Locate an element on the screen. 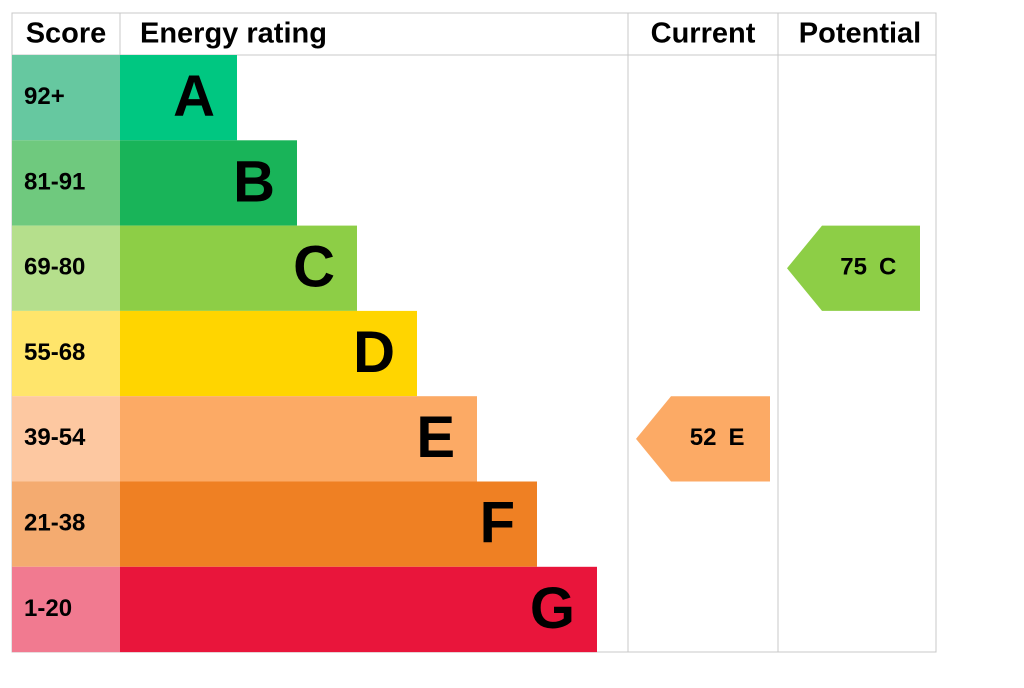  header-potential: Potential is located at coordinates (860, 34).